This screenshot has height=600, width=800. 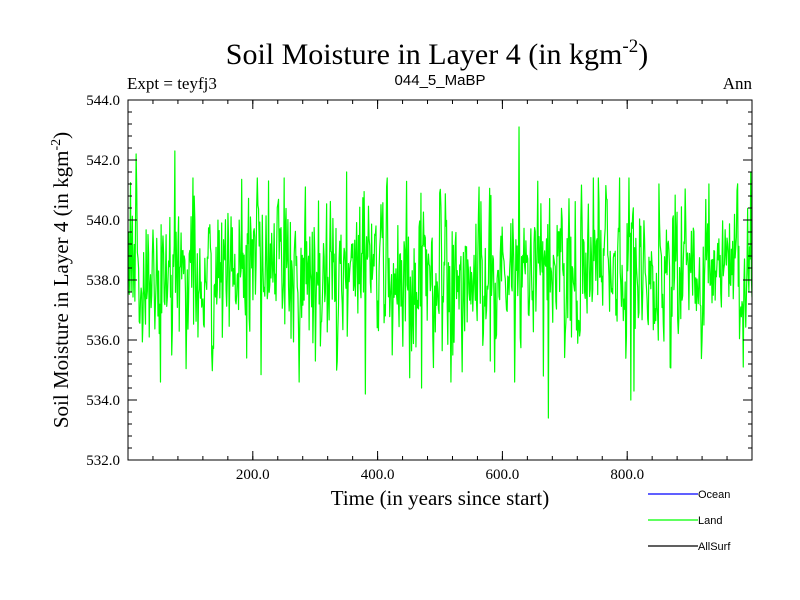 I want to click on y-axis-label: Soil Moisture in Layer 4 (in kgm-2), so click(x=61, y=280).